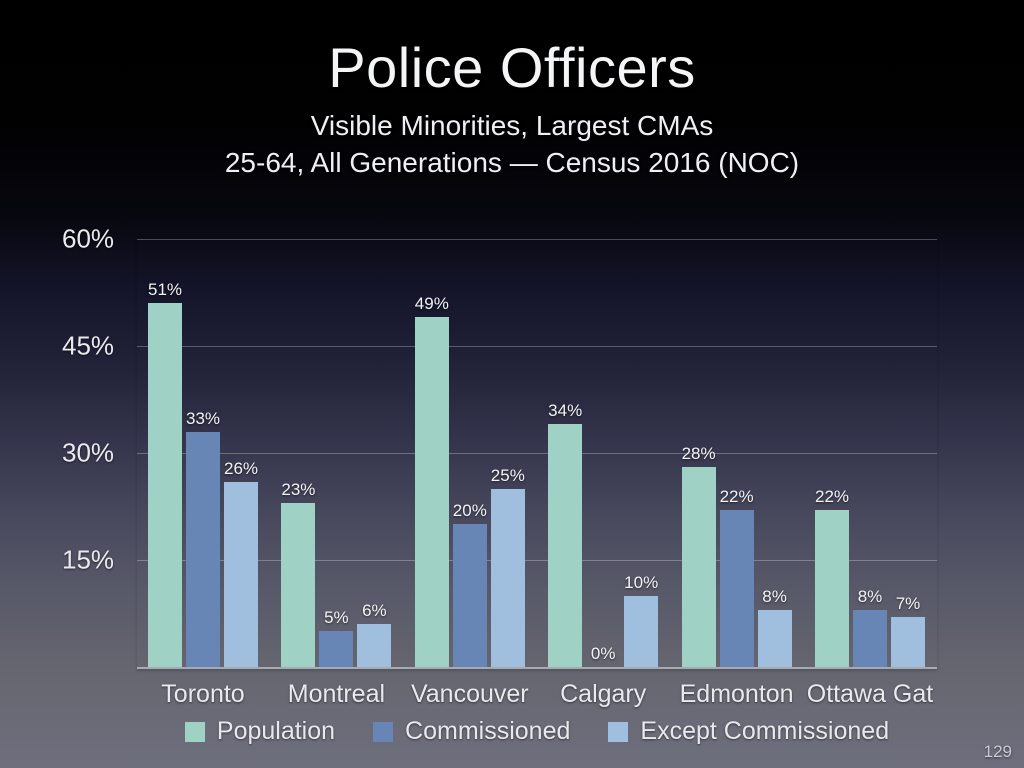 The image size is (1024, 768). What do you see at coordinates (336, 694) in the screenshot?
I see `x-axis-category-label: Montreal` at bounding box center [336, 694].